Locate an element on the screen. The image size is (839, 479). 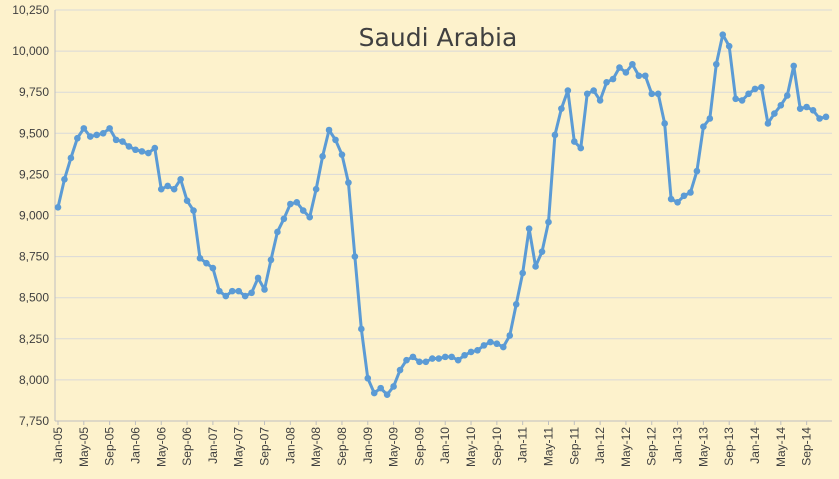
y-tick-label: 8,250 is located at coordinates (34, 339).